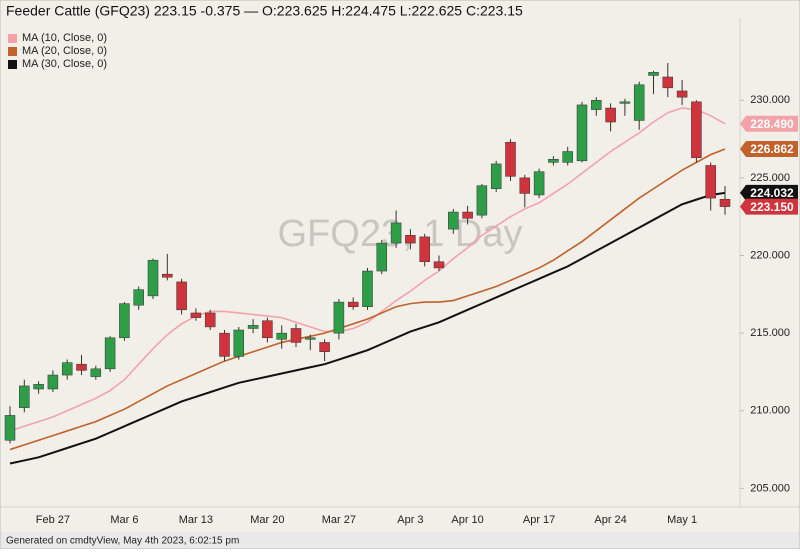 This screenshot has height=554, width=800. Describe the element at coordinates (772, 124) in the screenshot. I see `ma-price-label: 228.490` at that location.